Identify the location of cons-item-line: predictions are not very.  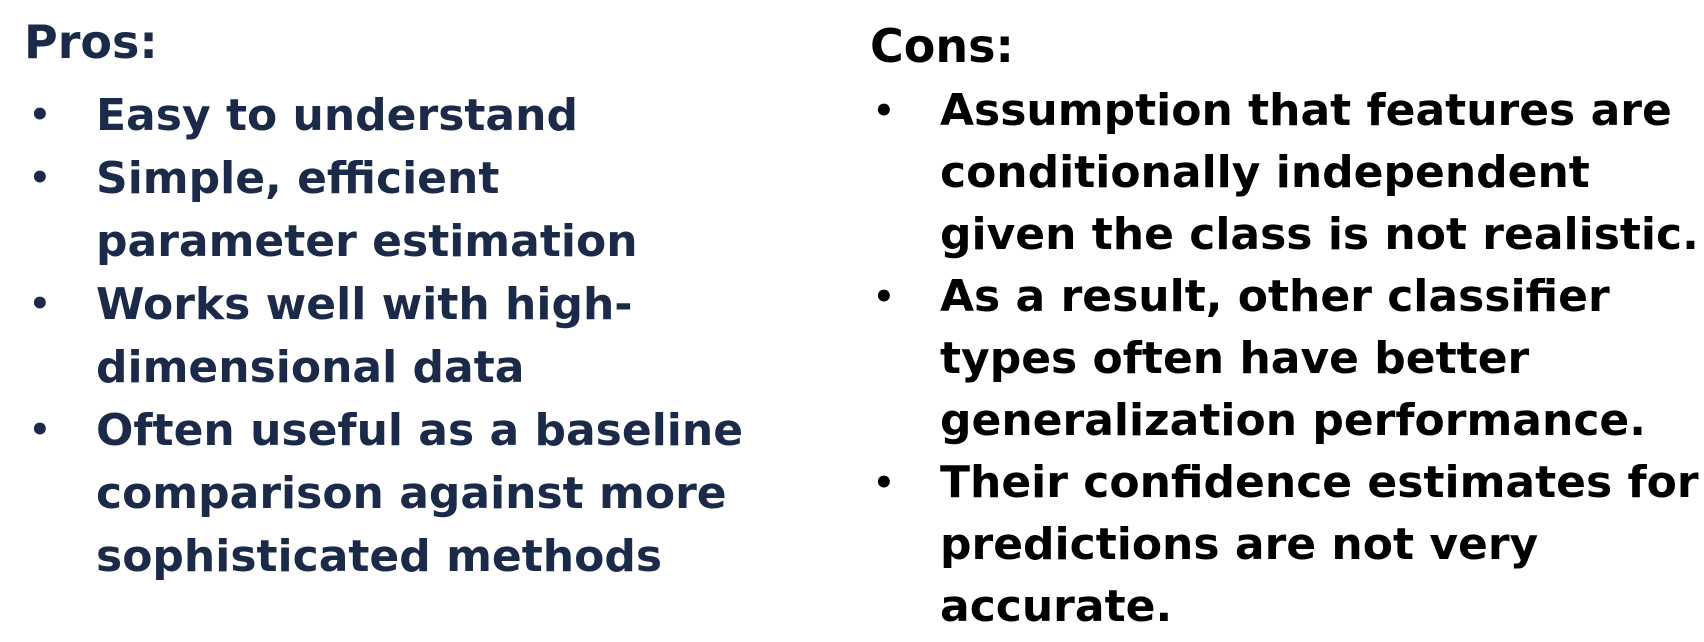
(1239, 544).